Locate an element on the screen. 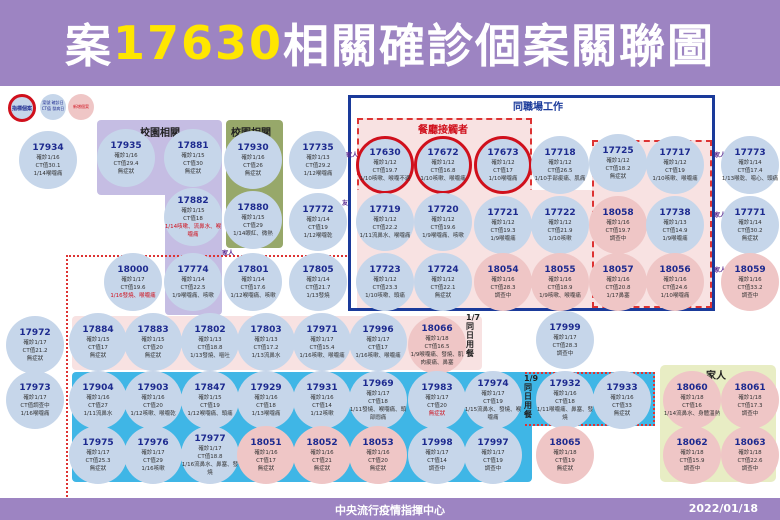 The height and width of the screenshot is (520, 780). case-detail: CT值22.2 is located at coordinates (385, 227).